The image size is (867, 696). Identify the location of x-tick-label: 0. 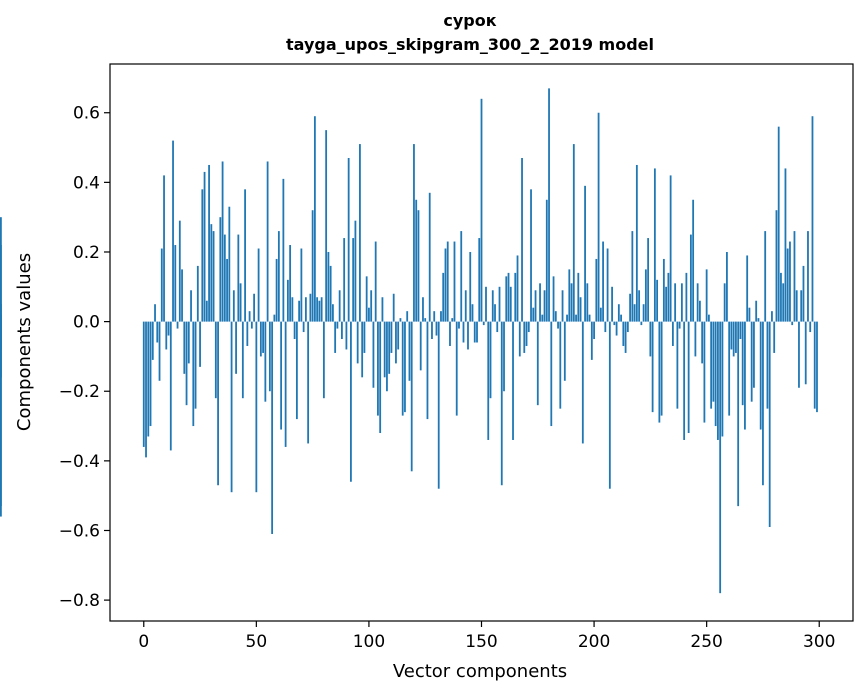
(143, 642).